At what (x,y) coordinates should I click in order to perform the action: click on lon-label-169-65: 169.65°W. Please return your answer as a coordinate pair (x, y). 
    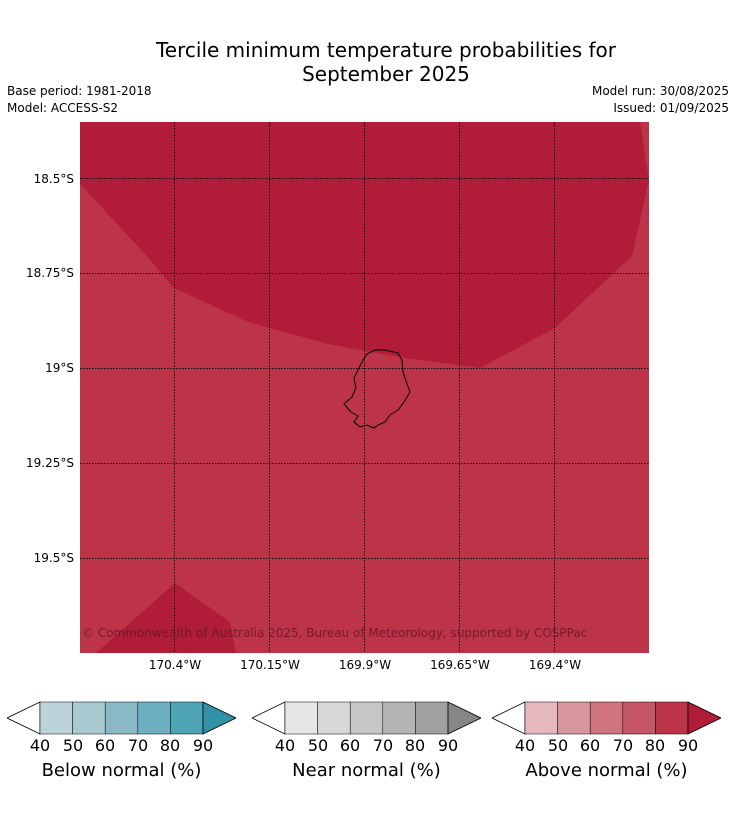
    Looking at the image, I should click on (460, 665).